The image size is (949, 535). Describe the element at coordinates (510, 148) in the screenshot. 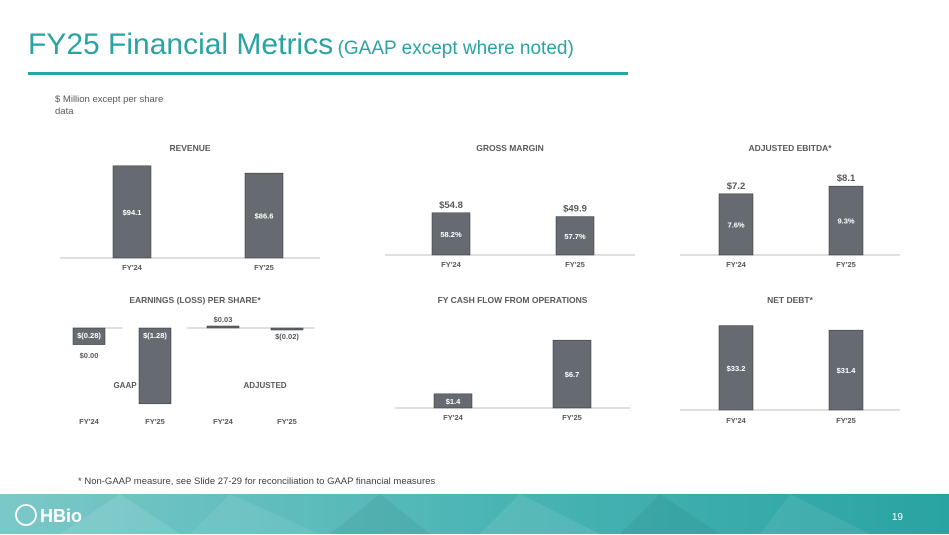

I see `gross-margin-chart-title: GROSS MARGIN` at that location.